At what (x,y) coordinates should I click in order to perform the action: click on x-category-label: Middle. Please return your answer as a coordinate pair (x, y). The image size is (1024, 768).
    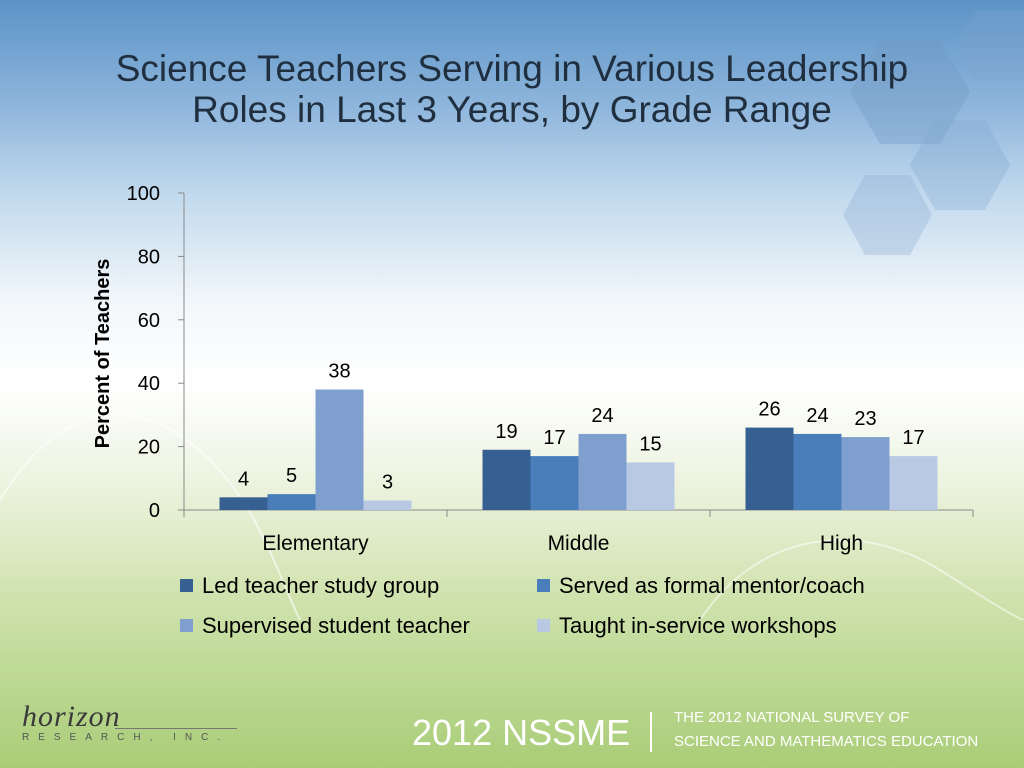
    Looking at the image, I should click on (579, 543).